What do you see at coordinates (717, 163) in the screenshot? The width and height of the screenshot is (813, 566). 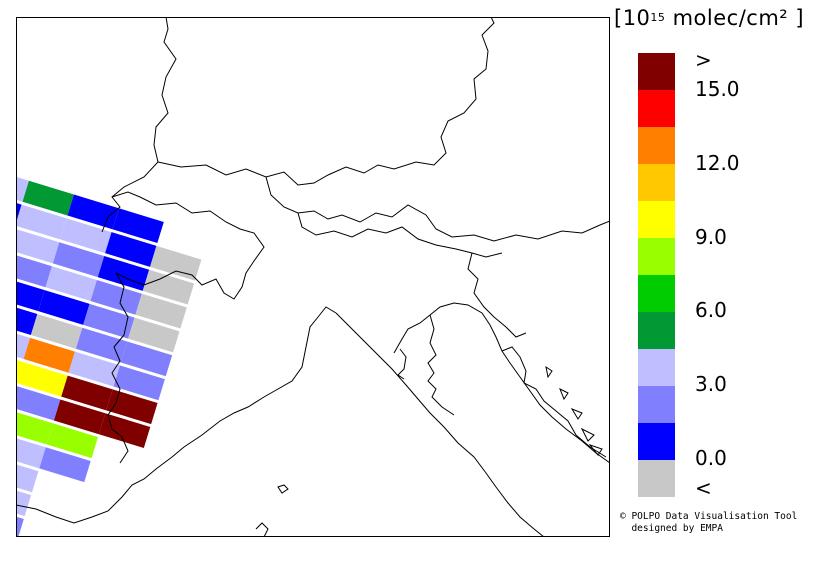 I see `colorbar-label-12: 12.0` at bounding box center [717, 163].